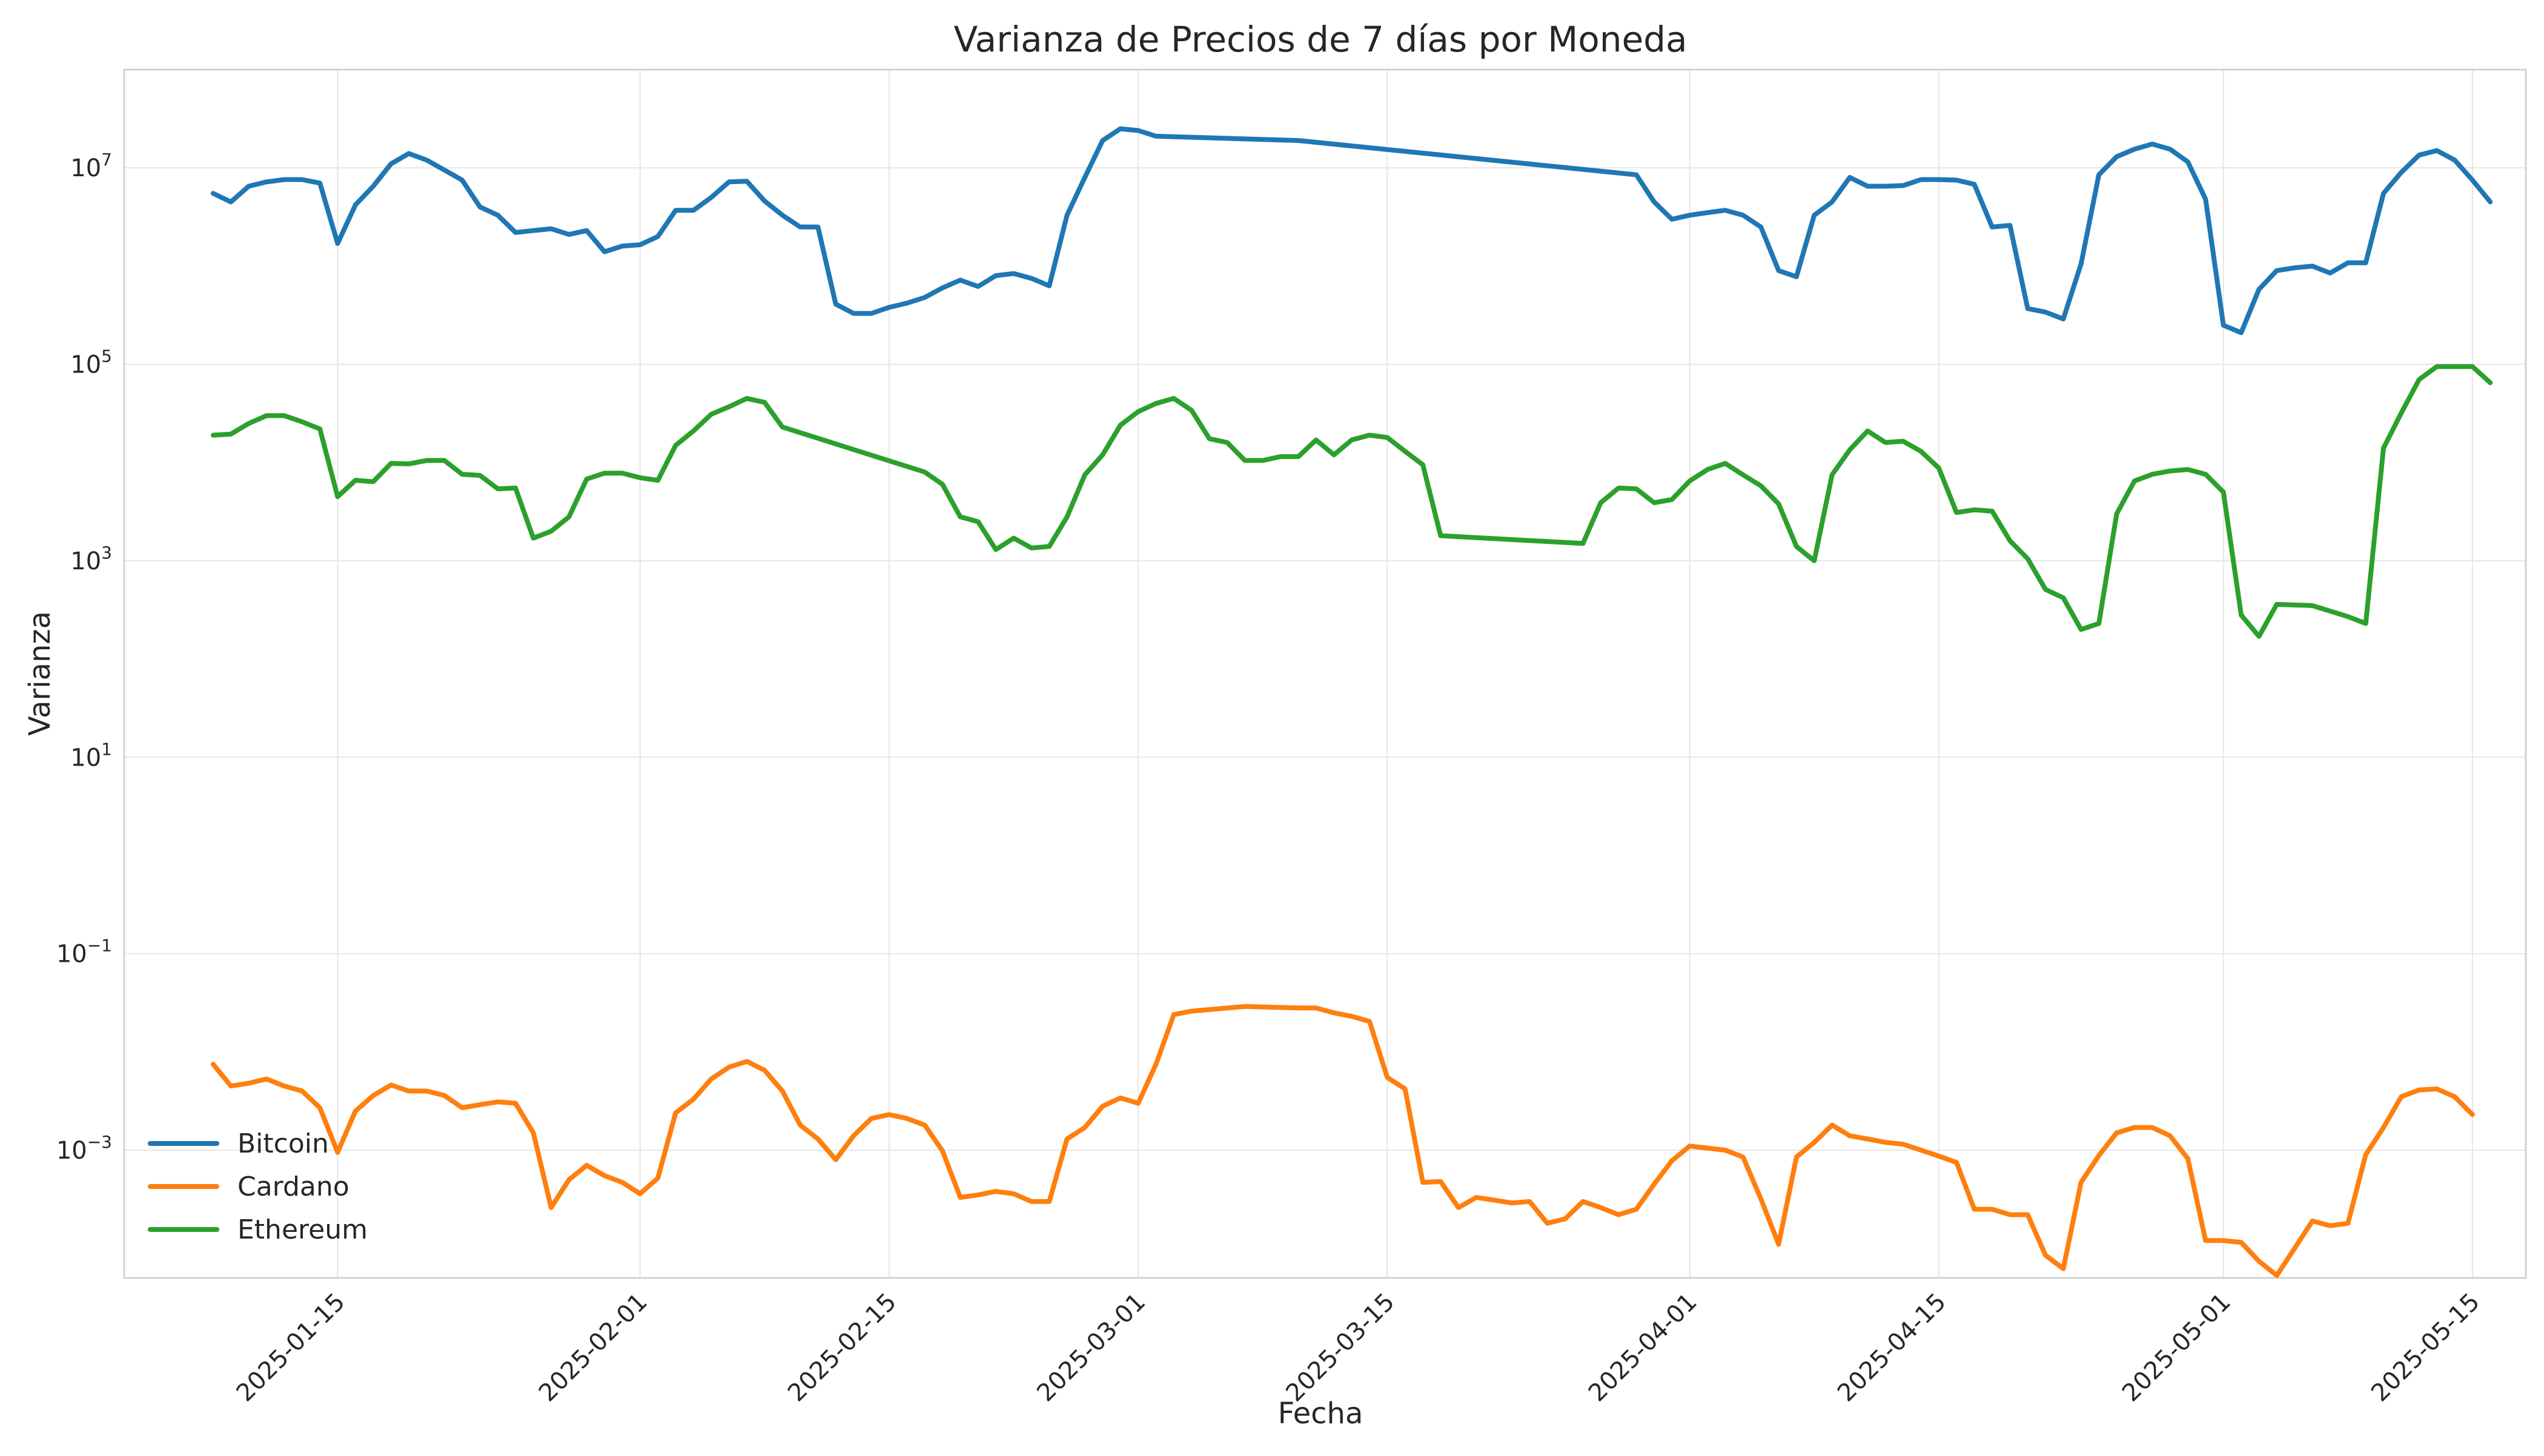 This screenshot has width=2544, height=1456. Describe the element at coordinates (91, 166) in the screenshot. I see `y-tick-label: 10⁷` at that location.